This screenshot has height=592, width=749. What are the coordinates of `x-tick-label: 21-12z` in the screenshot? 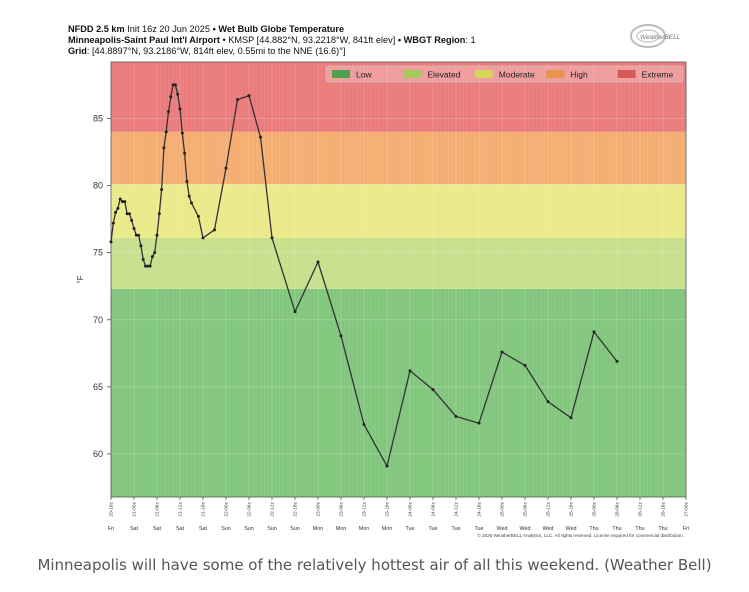 It's located at (181, 508).